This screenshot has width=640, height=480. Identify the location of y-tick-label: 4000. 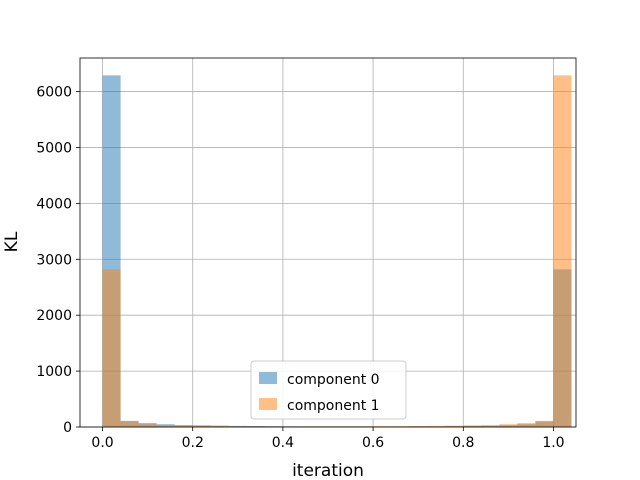
(54, 204).